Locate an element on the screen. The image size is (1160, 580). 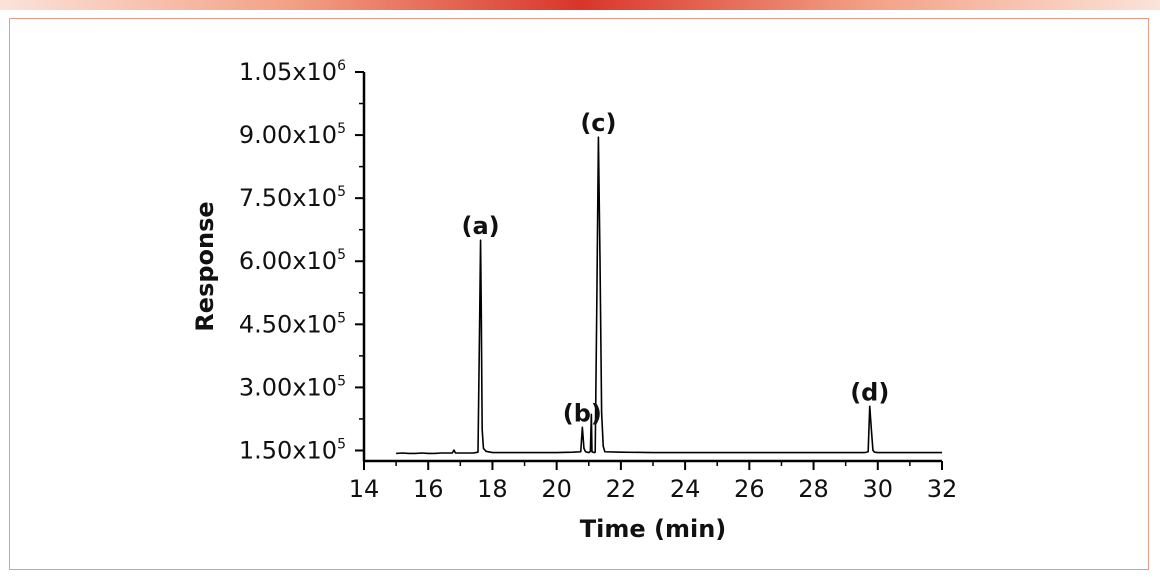
y-tick-label: 7.50x105 is located at coordinates (292, 198).